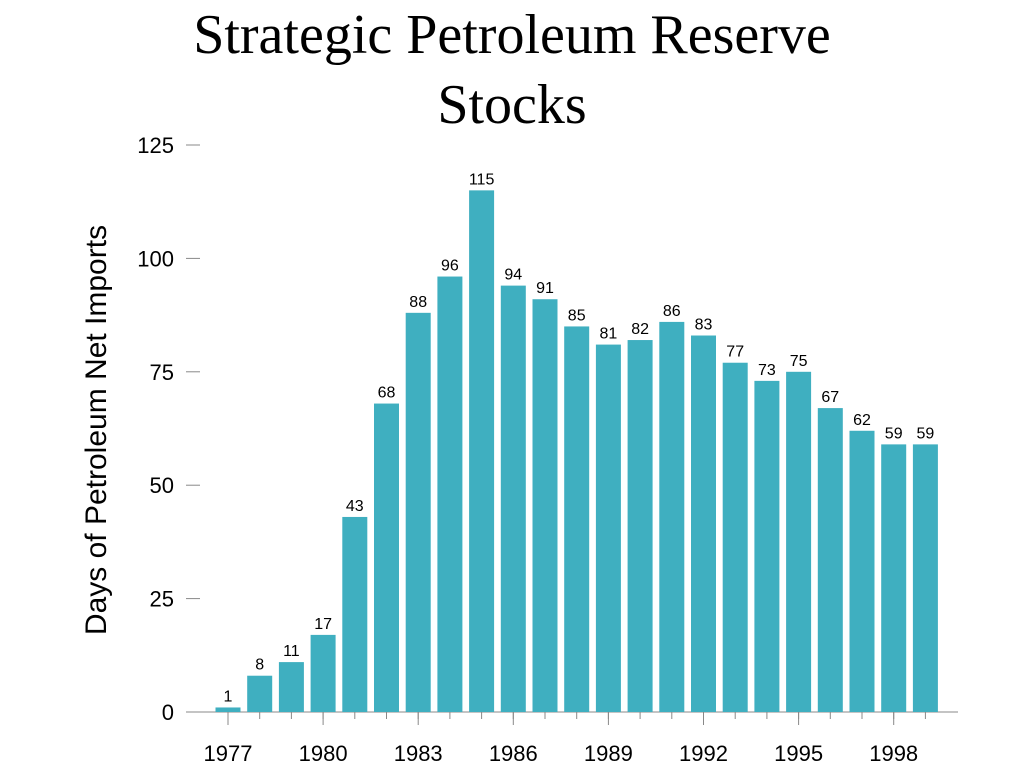 The image size is (1024, 768). What do you see at coordinates (608, 528) in the screenshot?
I see `bar-1989` at bounding box center [608, 528].